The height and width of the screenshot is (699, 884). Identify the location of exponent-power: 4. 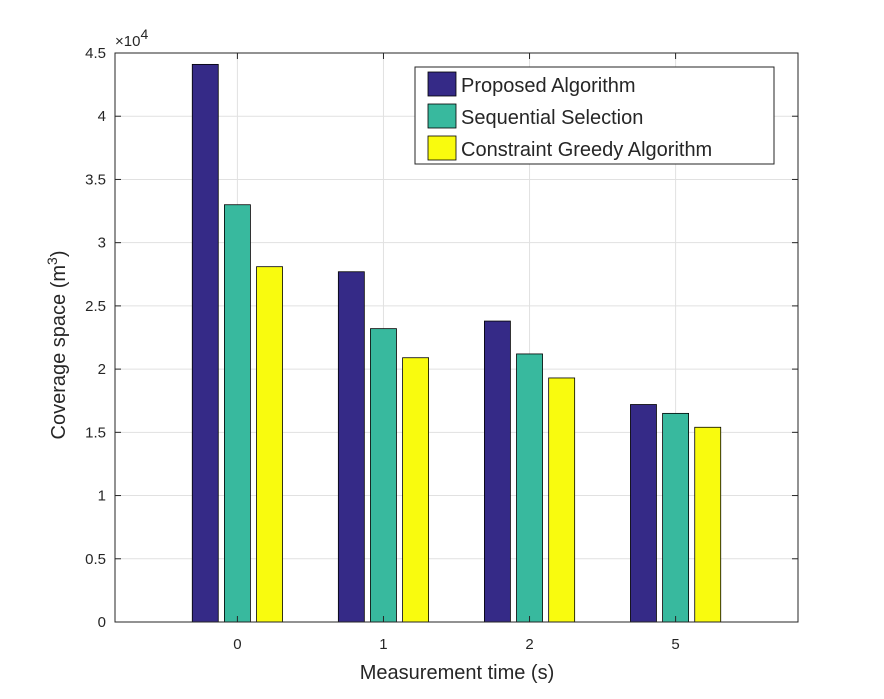
(144, 34).